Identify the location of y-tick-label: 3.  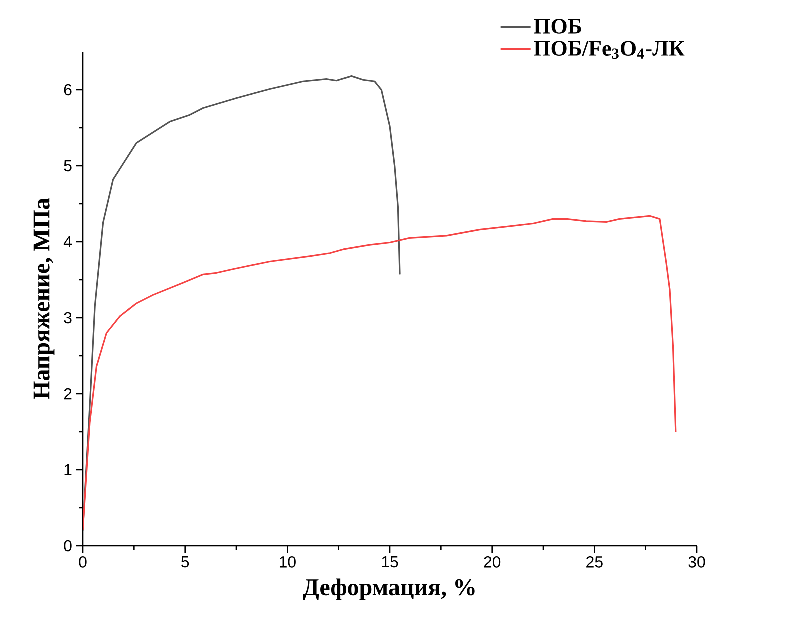
(68, 318).